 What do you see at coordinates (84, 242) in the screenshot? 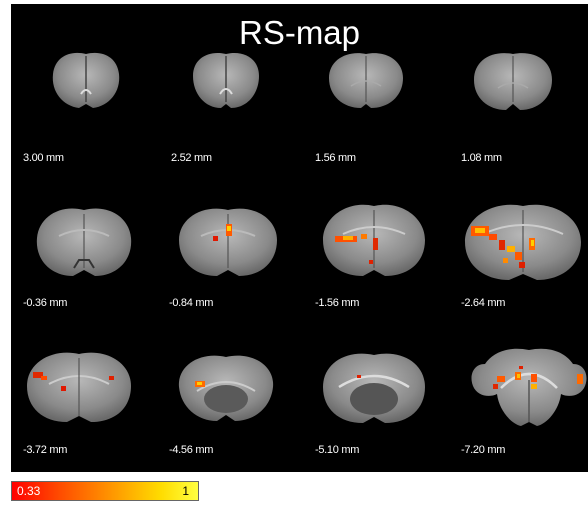
I see `brain-slice-5-image` at bounding box center [84, 242].